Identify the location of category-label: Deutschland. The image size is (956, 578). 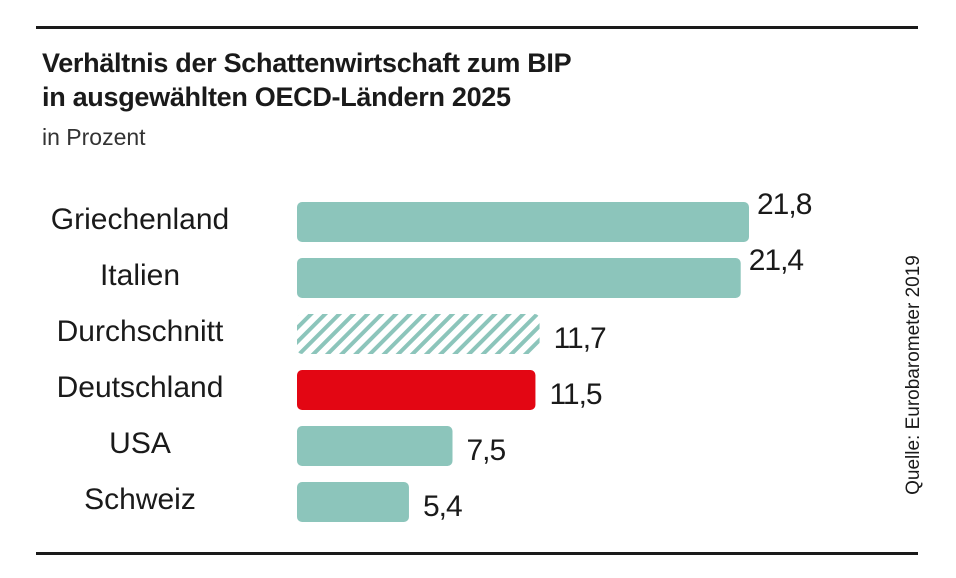
(140, 387).